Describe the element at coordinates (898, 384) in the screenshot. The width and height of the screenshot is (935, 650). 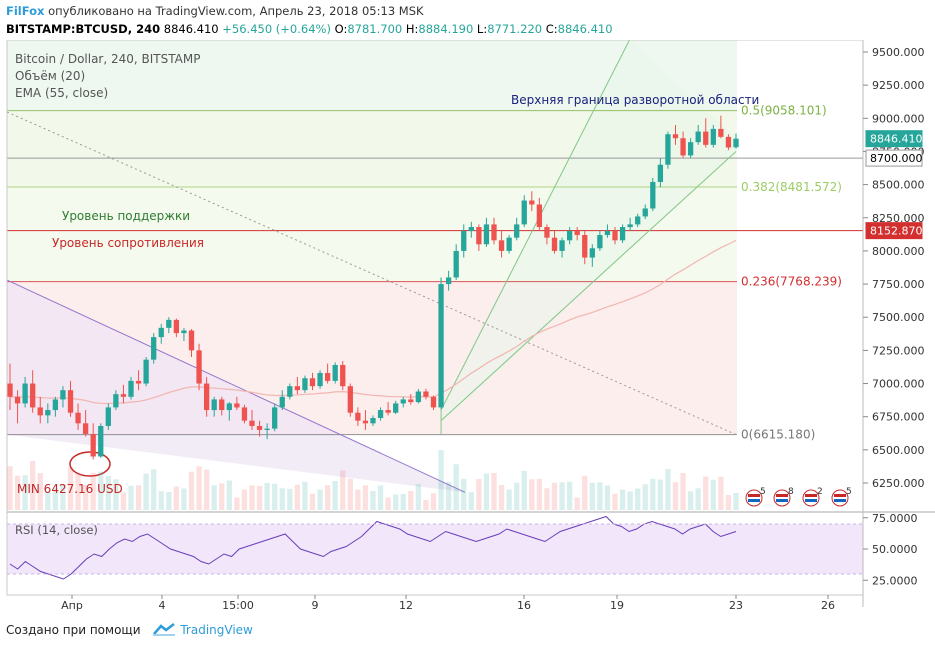
I see `y-tick-label: 7000.000` at that location.